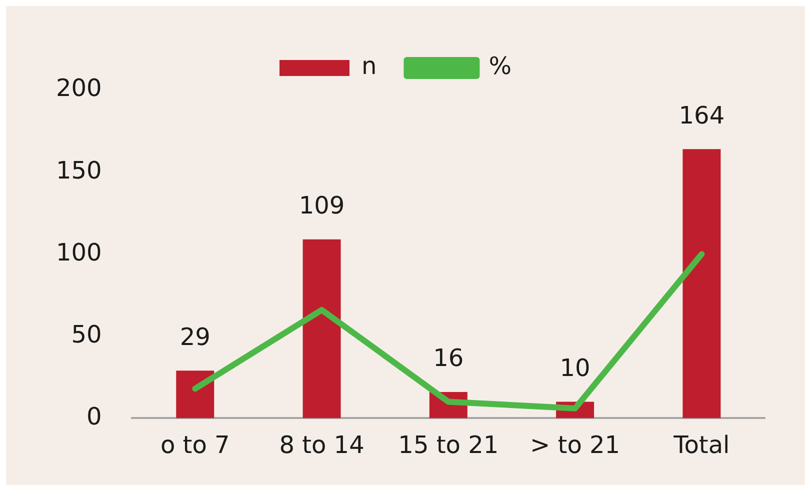 This screenshot has width=811, height=491. What do you see at coordinates (79, 170) in the screenshot?
I see `y-tick-label: 150` at bounding box center [79, 170].